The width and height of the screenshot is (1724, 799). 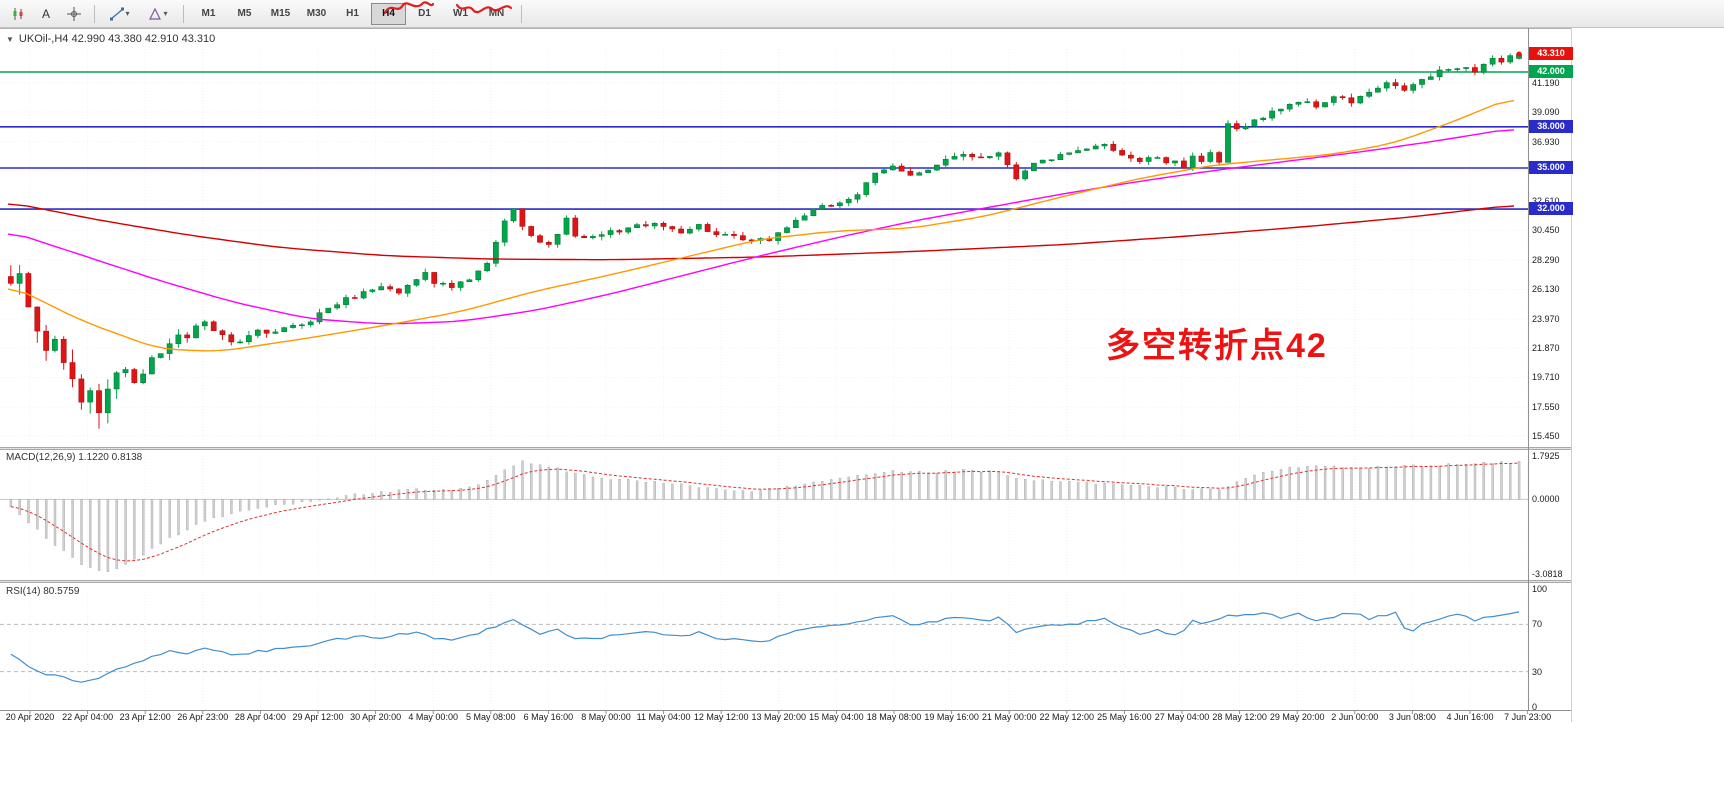 I want to click on text-tool-button: A, so click(x=46, y=14).